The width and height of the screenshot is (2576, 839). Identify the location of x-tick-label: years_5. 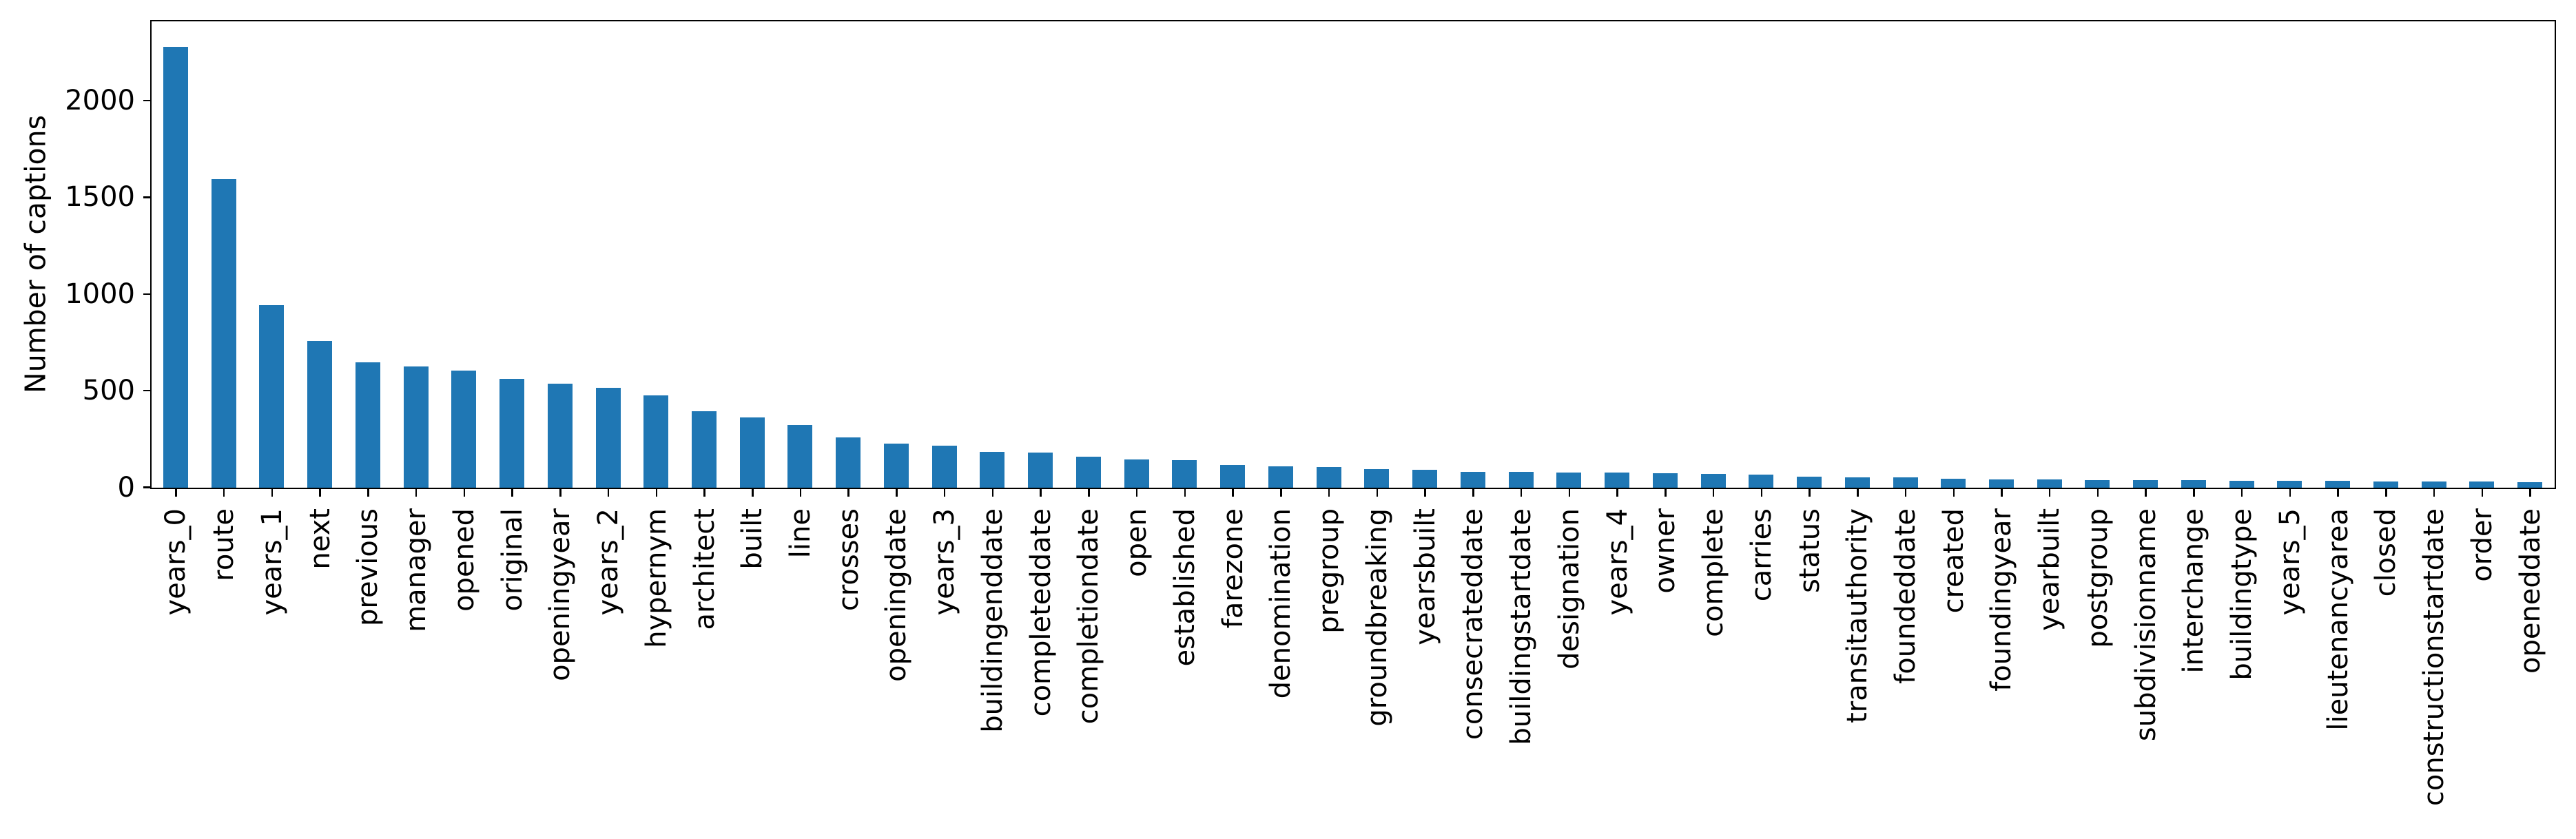
(2290, 562).